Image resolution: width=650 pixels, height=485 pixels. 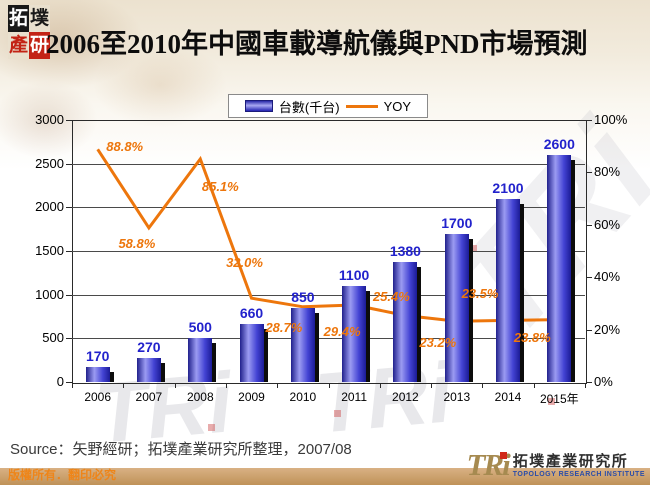 What do you see at coordinates (488, 465) in the screenshot?
I see `tri-logo-mark: TRi` at bounding box center [488, 465].